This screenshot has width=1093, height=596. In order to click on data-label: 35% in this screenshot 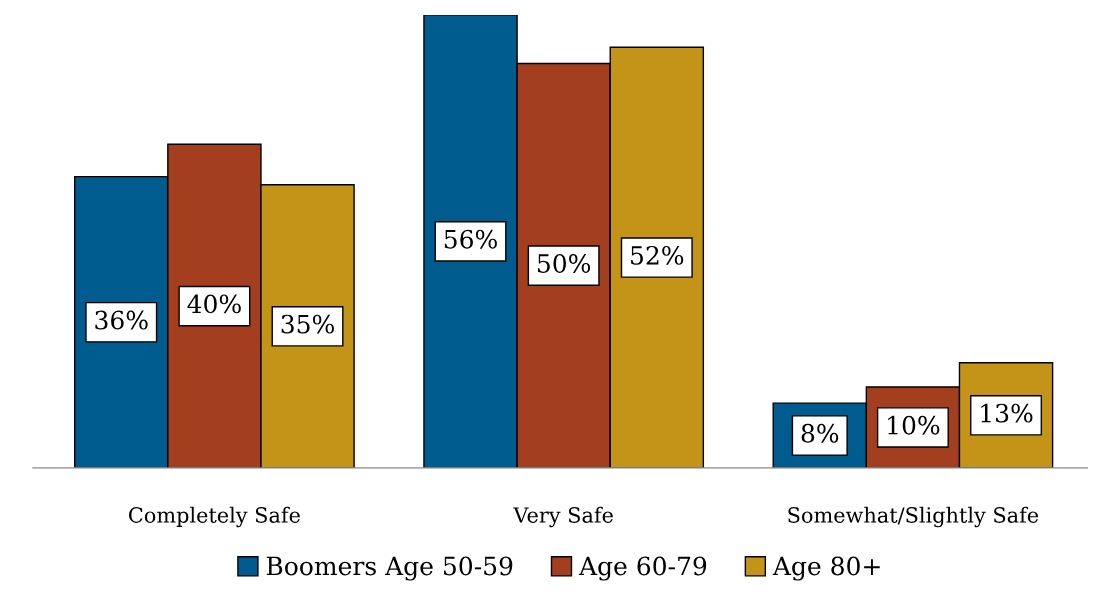, I will do `click(307, 324)`.